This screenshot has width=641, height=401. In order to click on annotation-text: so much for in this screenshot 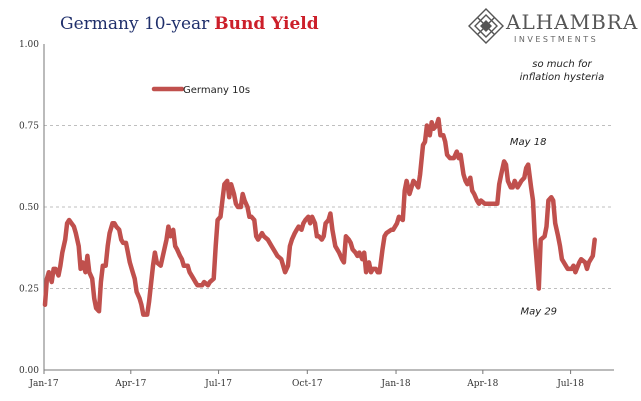, I will do `click(562, 64)`.